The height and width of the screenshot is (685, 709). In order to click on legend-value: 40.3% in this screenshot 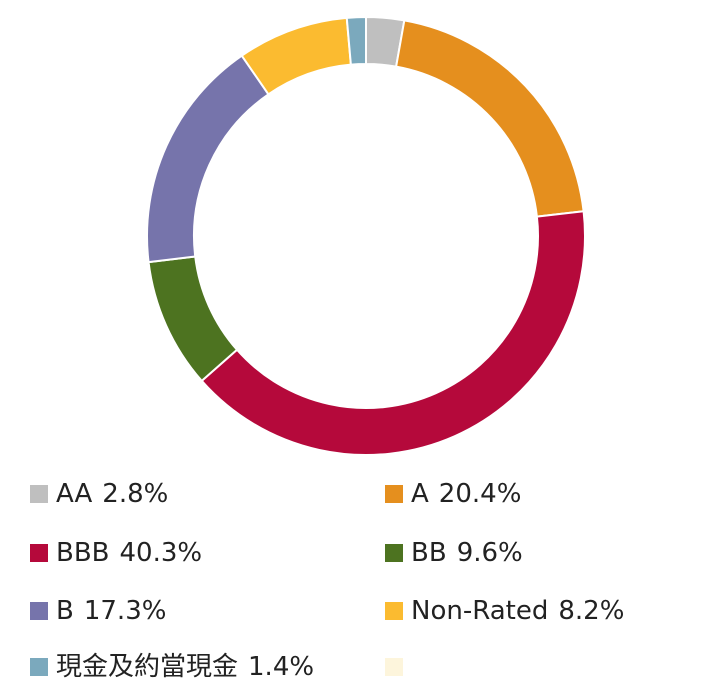, I will do `click(161, 553)`.